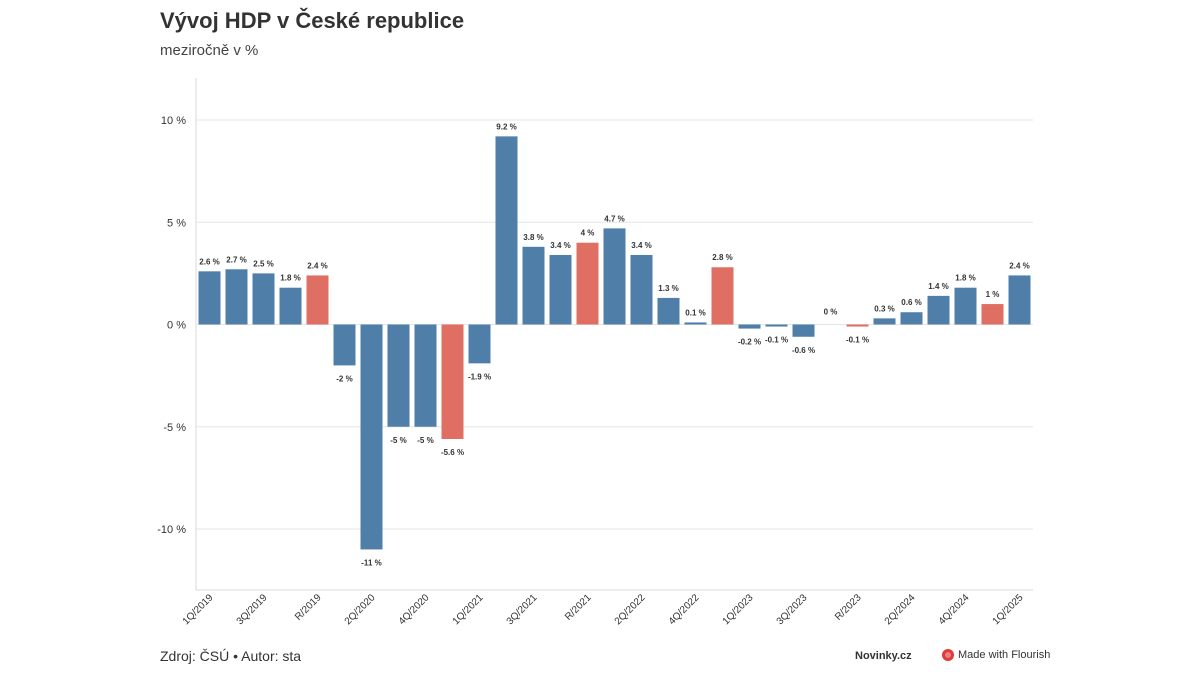 The height and width of the screenshot is (675, 1200). Describe the element at coordinates (312, 20) in the screenshot. I see `chart-title: Vývoj HDP v České republice` at that location.